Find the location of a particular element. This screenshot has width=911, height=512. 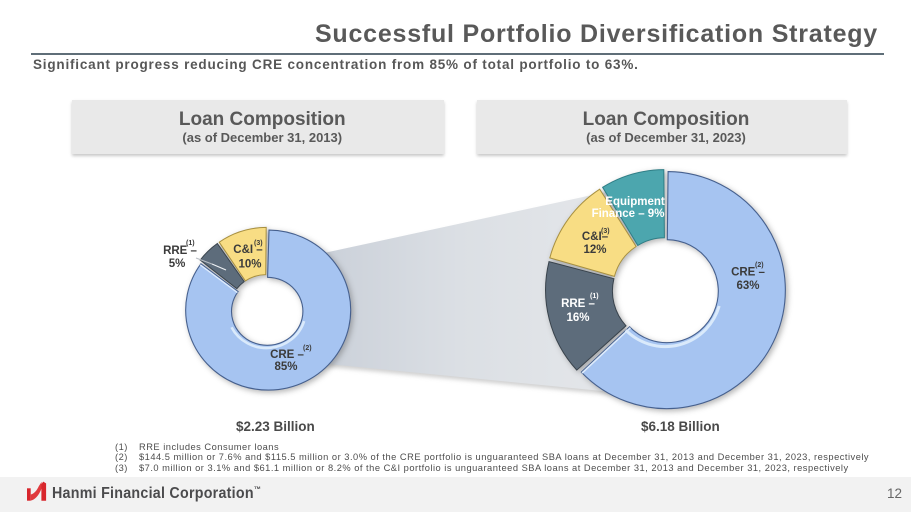

svg-text: Finance – 9% is located at coordinates (628, 214).